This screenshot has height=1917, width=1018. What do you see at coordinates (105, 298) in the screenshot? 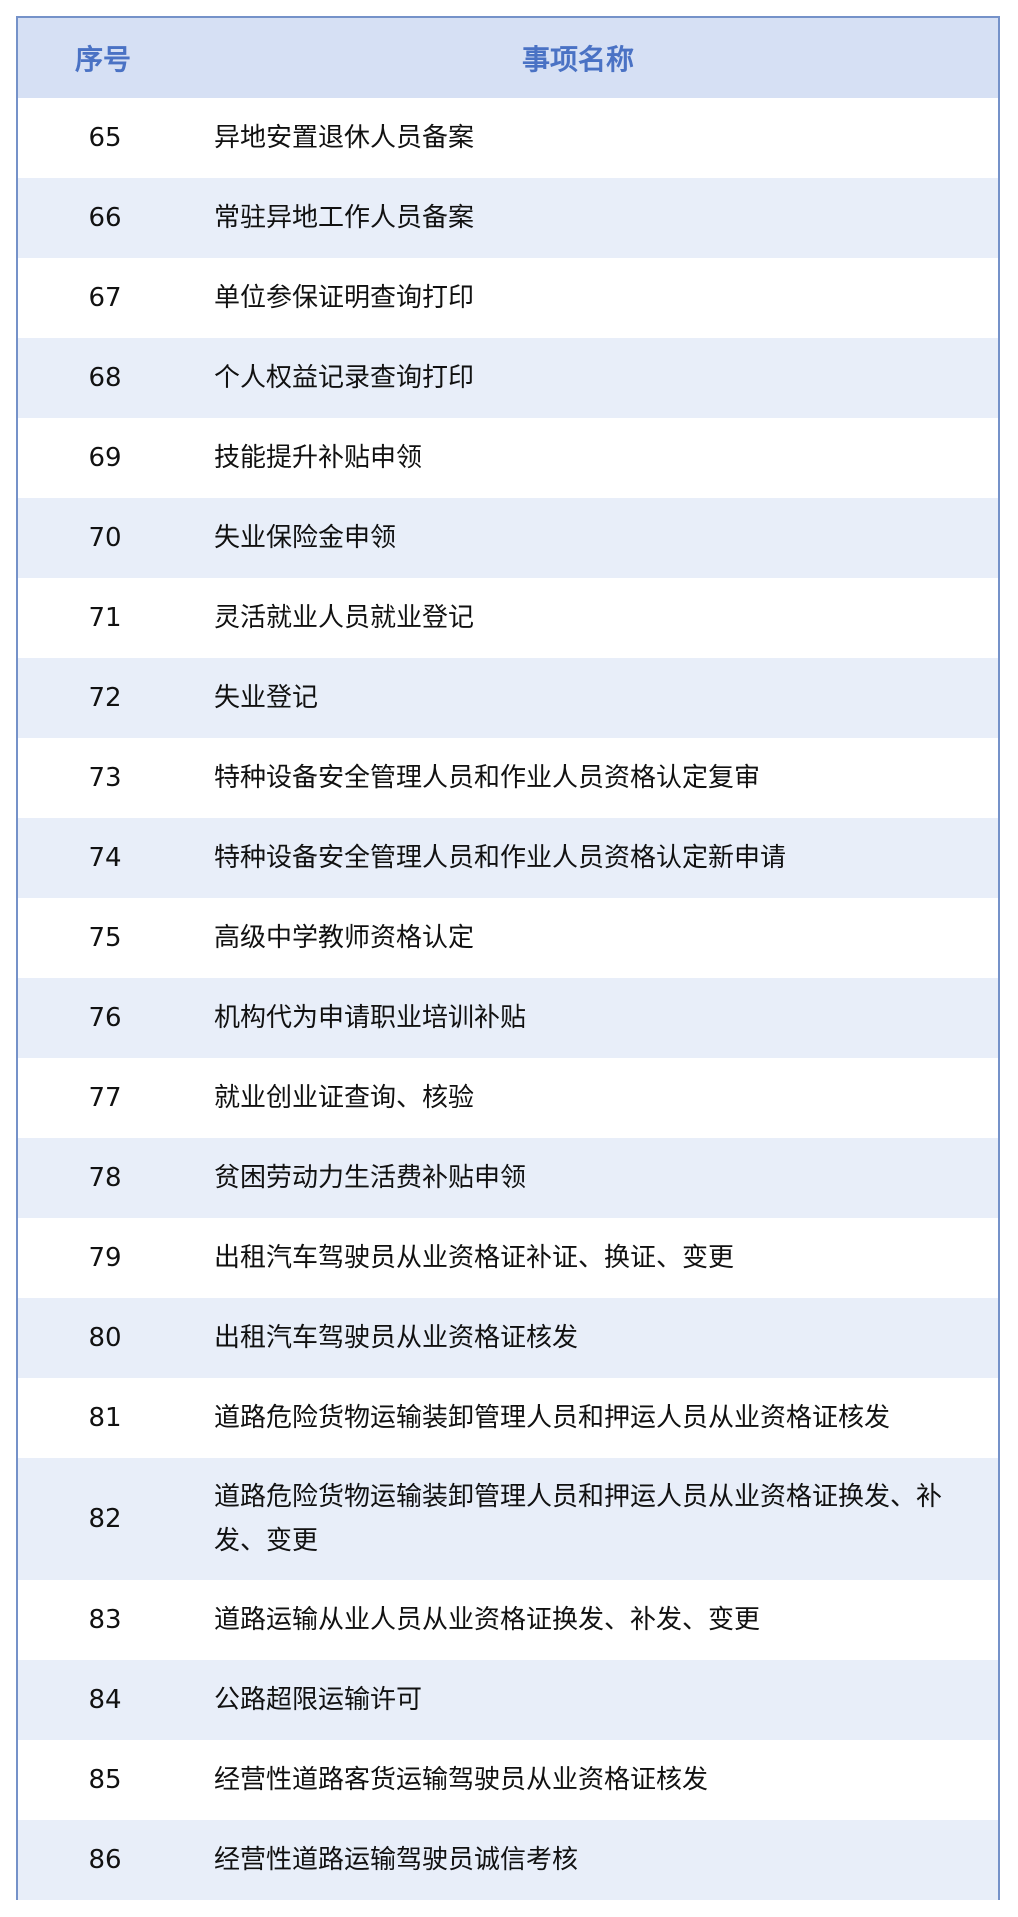
I see `row-number: 67` at bounding box center [105, 298].